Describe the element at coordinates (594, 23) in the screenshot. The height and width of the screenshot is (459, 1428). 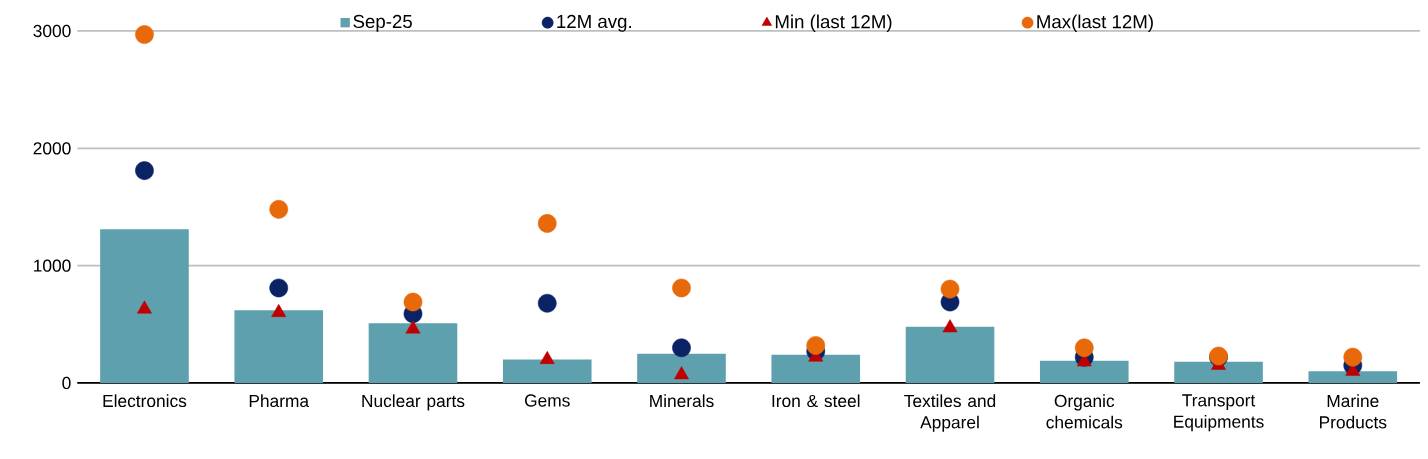
I see `legend-label: 12M avg.` at that location.